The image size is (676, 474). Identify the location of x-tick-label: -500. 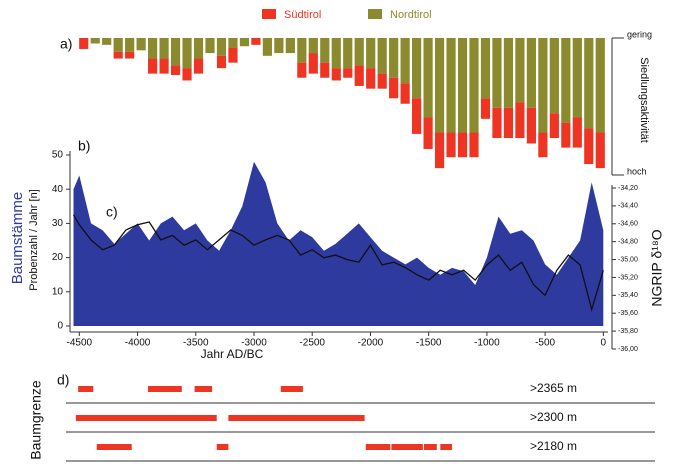
(545, 343).